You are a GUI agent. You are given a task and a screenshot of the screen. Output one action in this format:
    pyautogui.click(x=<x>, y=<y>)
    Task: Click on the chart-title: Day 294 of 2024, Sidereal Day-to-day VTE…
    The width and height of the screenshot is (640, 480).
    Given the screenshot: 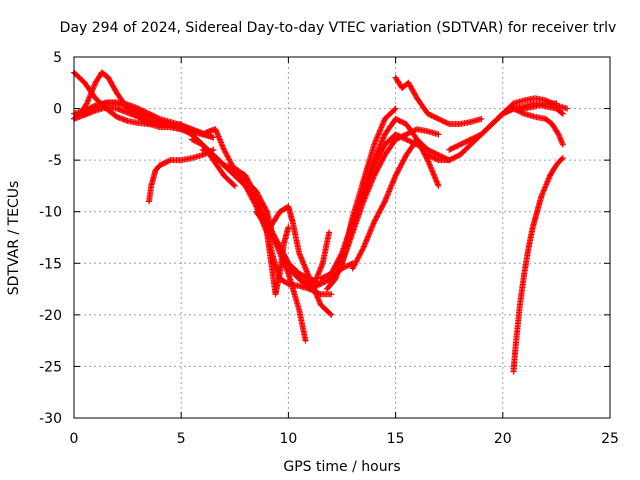 What is the action you would take?
    pyautogui.click(x=338, y=28)
    